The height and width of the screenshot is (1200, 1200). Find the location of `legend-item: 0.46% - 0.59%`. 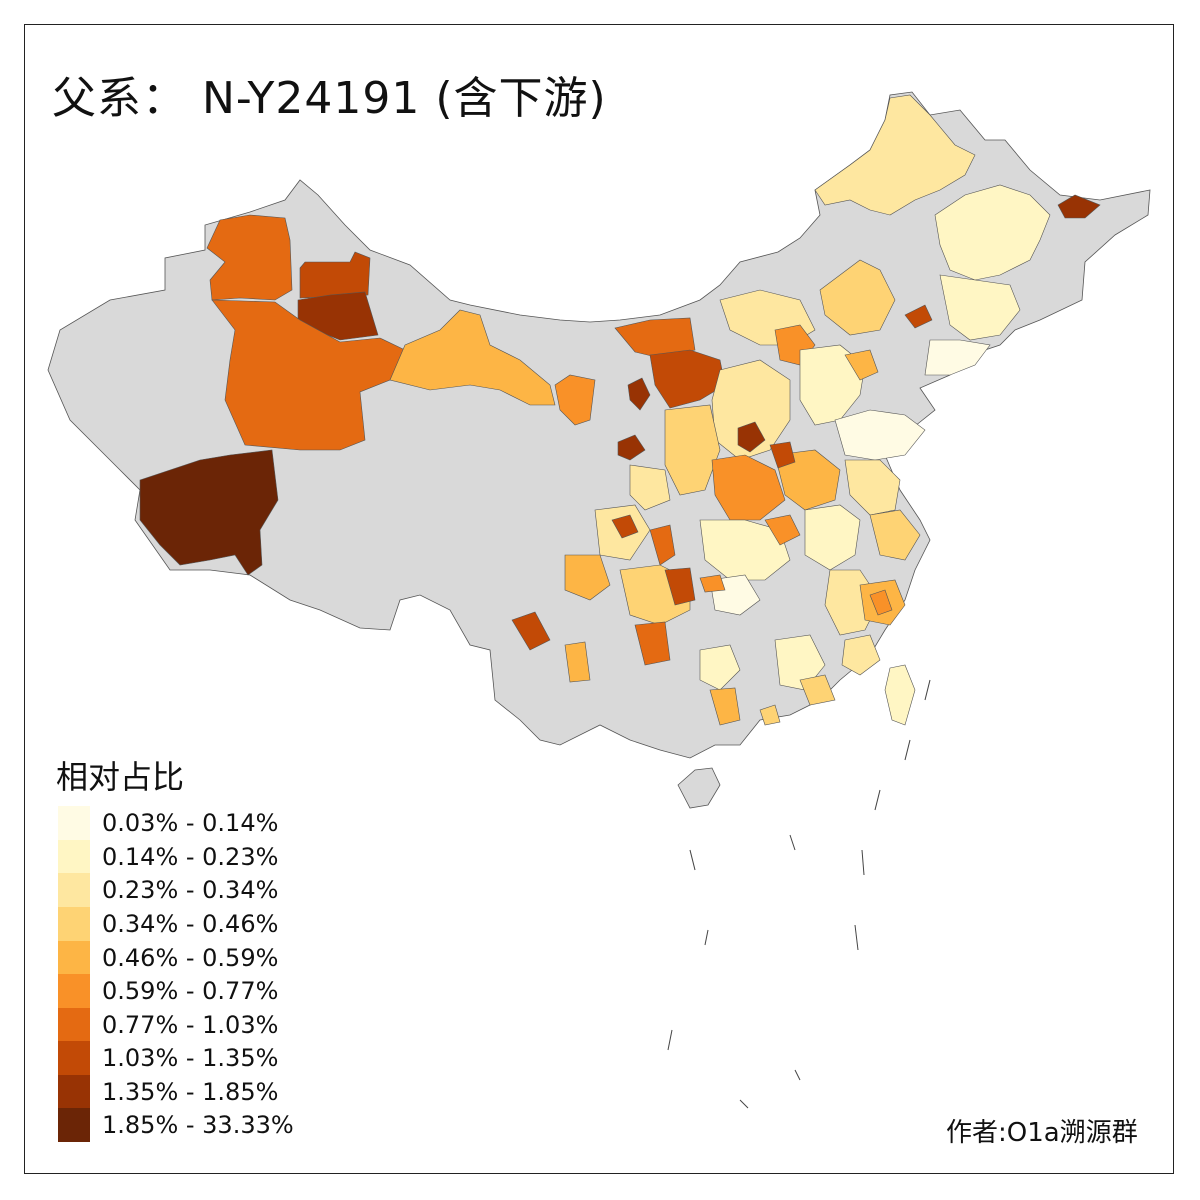

legend-item: 0.46% - 0.59% is located at coordinates (208, 958).